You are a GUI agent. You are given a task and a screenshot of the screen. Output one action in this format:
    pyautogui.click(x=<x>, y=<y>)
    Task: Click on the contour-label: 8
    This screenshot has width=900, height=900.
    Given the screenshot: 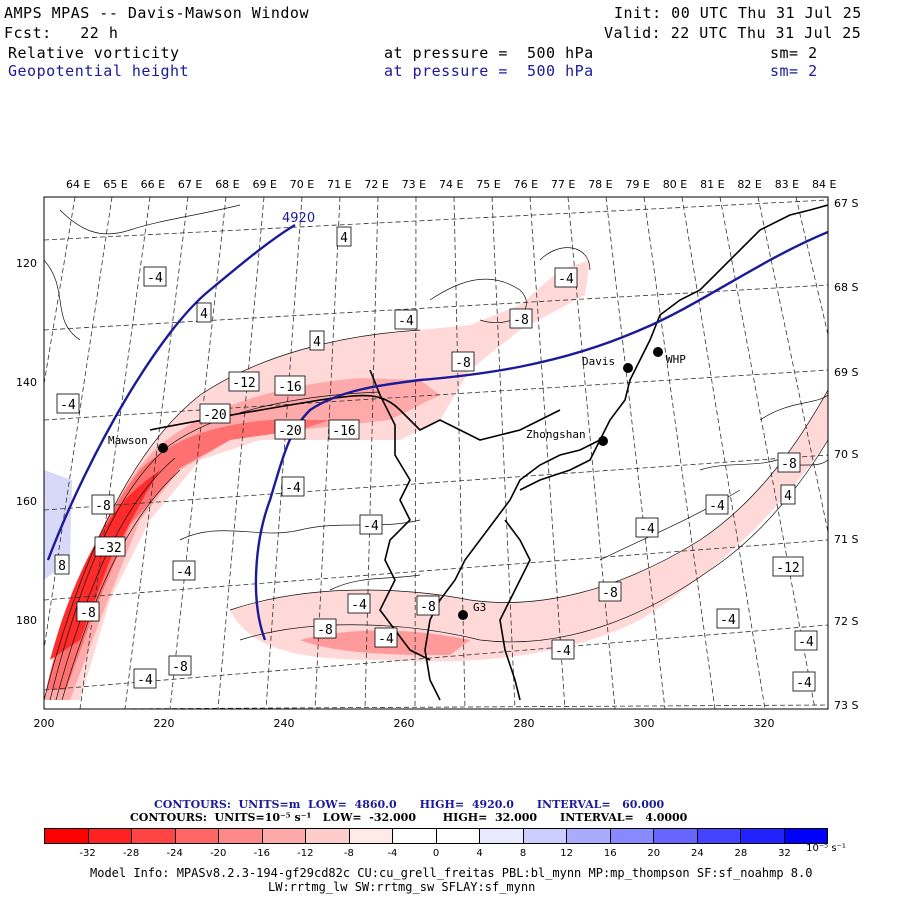 What is the action you would take?
    pyautogui.click(x=62, y=566)
    